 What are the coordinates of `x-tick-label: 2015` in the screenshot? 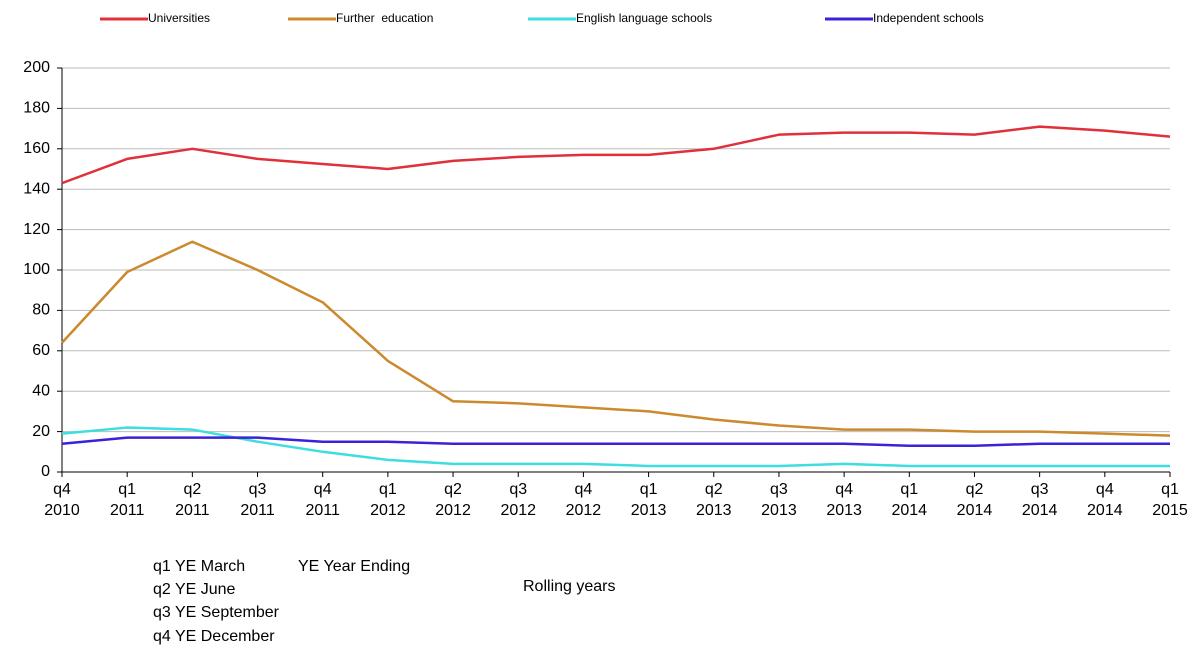 It's located at (1170, 510).